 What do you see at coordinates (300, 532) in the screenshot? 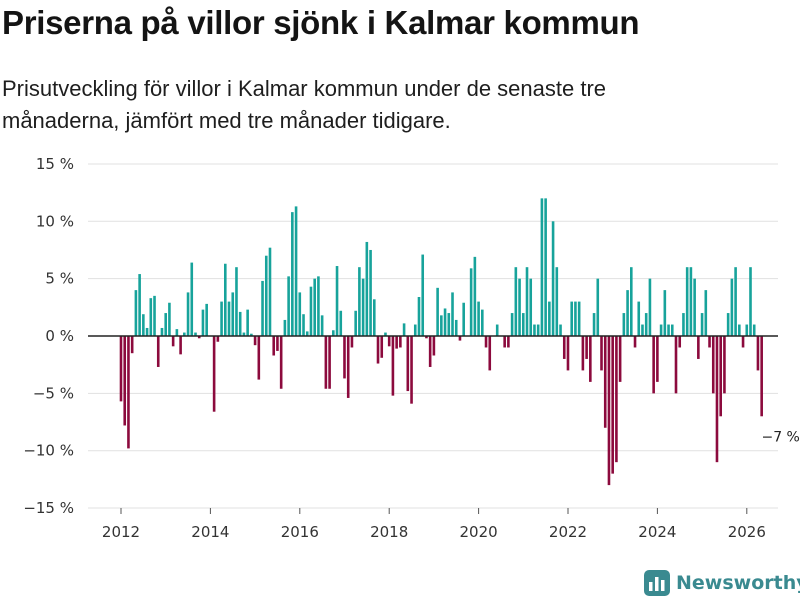
I see `x-tick-label: 2016` at bounding box center [300, 532].